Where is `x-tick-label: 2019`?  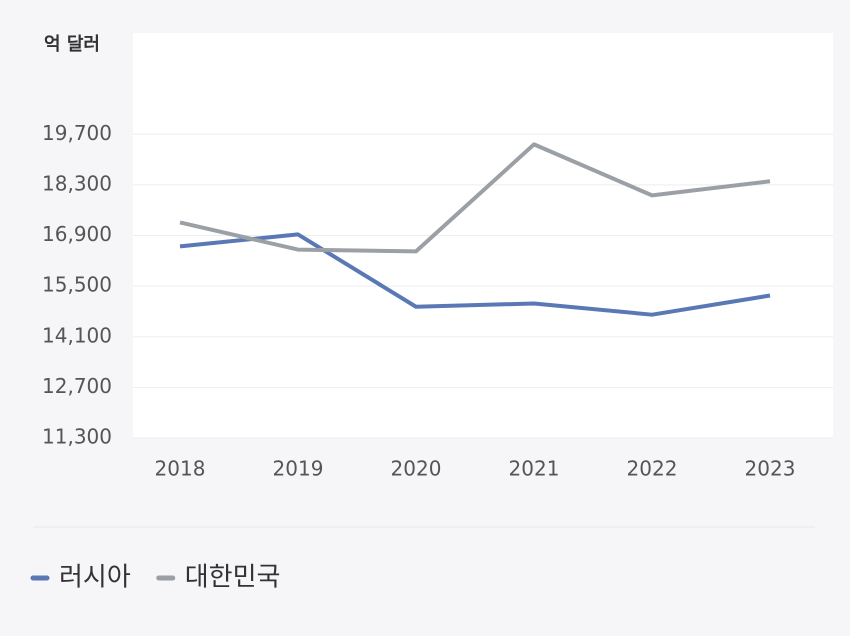 x-tick-label: 2019 is located at coordinates (298, 469).